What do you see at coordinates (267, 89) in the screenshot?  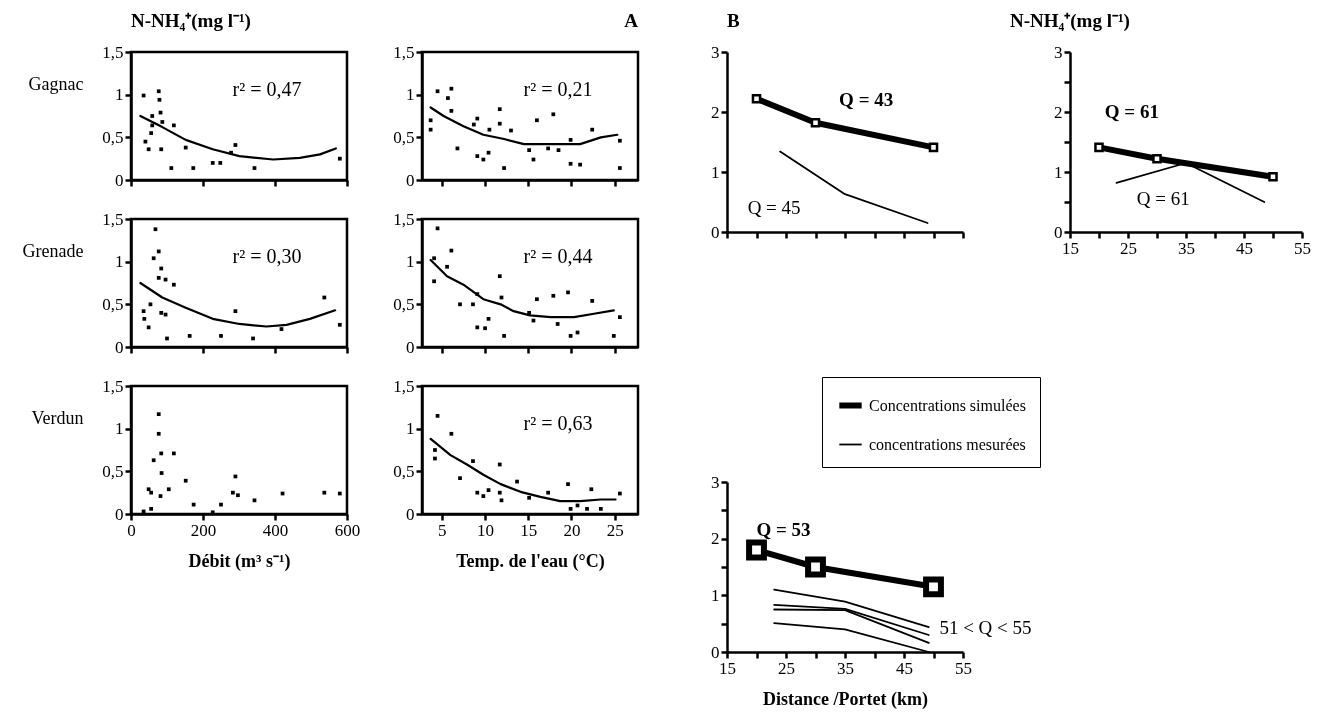 I see `annotation: r² = 0,47` at bounding box center [267, 89].